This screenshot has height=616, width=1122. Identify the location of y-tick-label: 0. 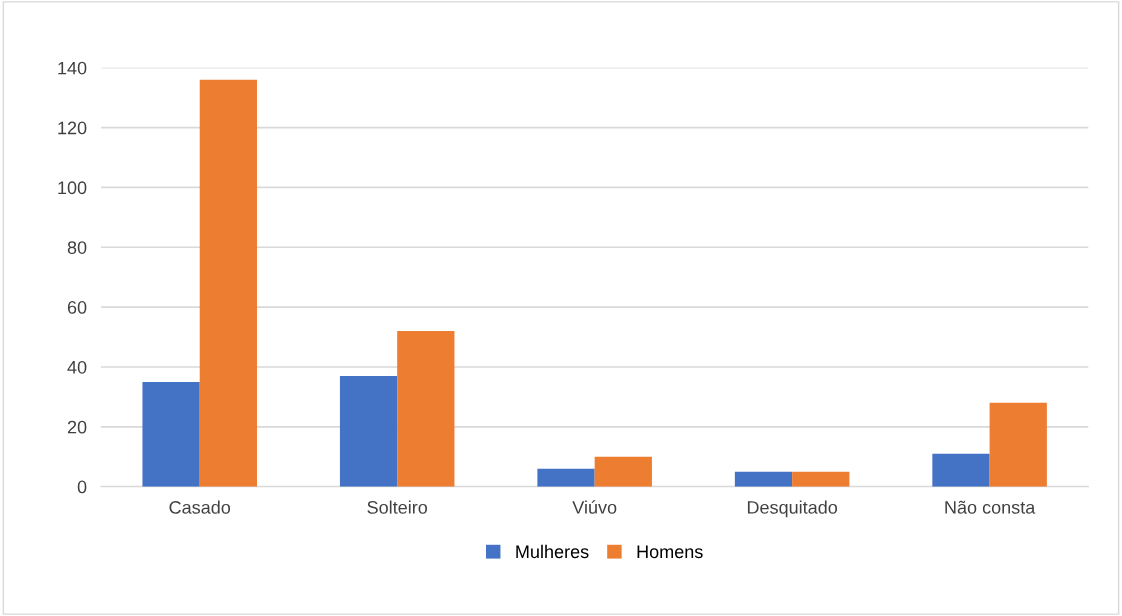
(82, 487).